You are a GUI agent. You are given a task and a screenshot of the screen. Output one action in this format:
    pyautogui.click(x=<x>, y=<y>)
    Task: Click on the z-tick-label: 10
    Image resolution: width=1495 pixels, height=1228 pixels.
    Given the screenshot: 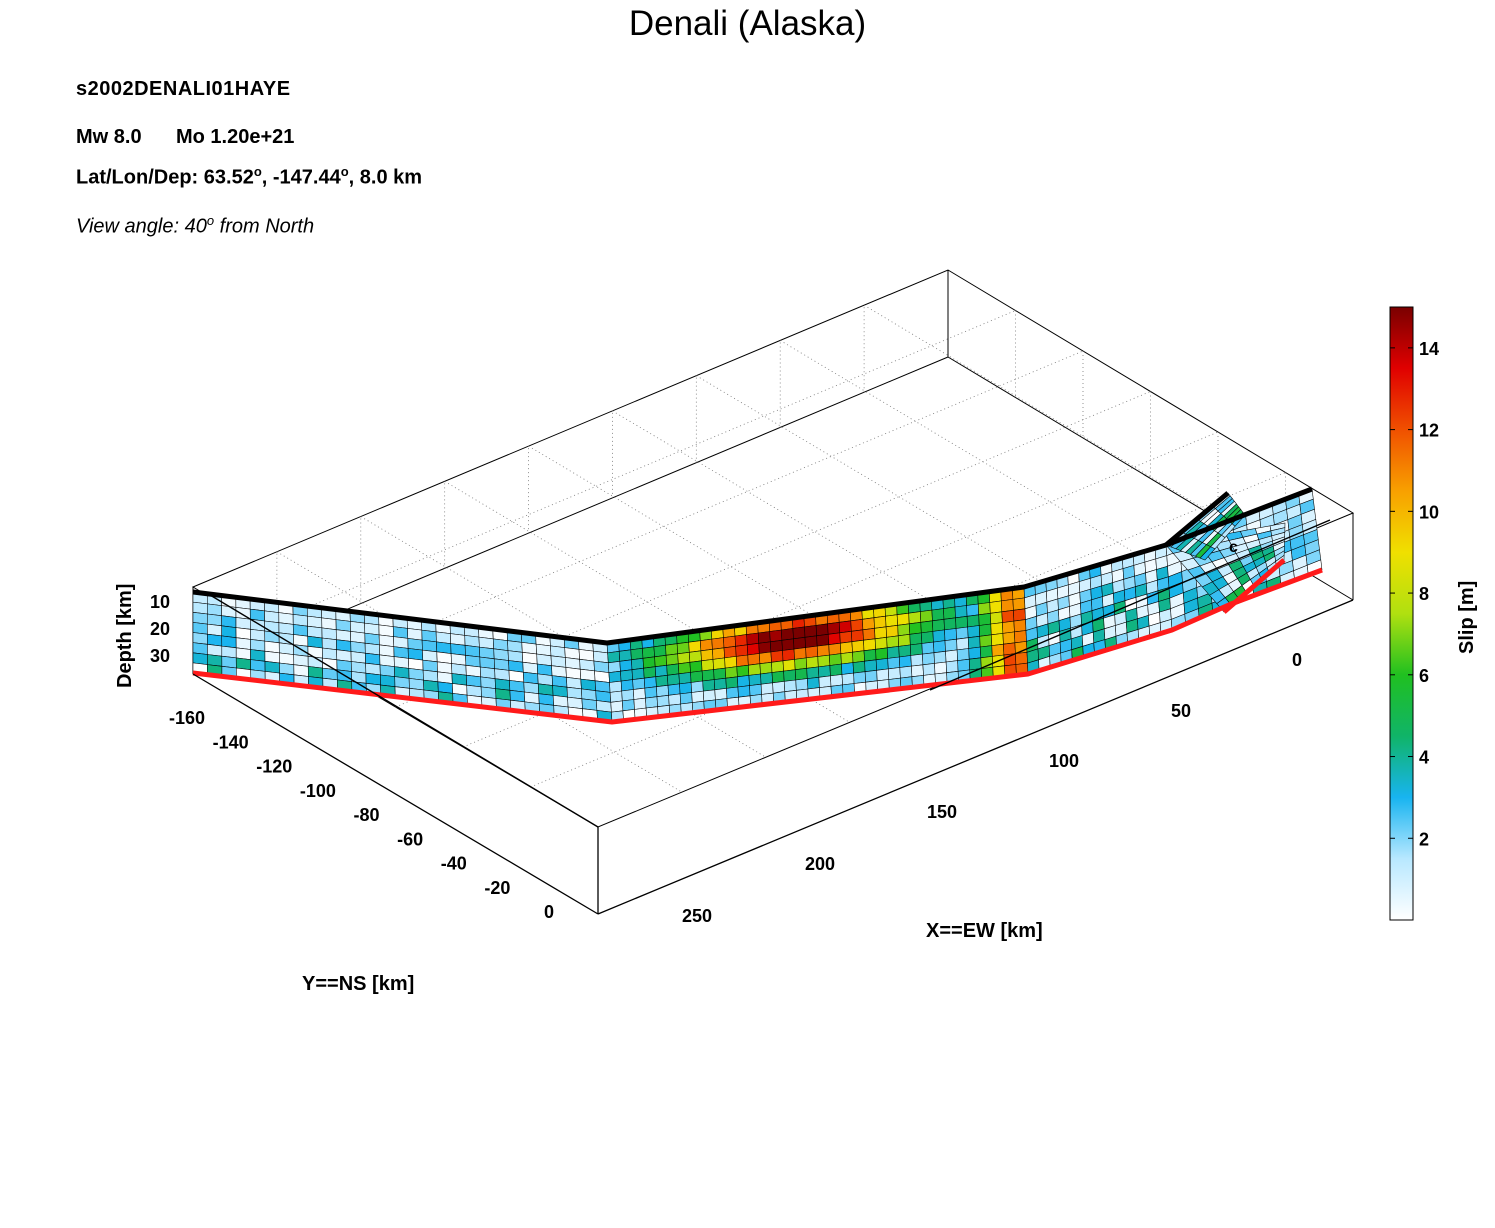 What is the action you would take?
    pyautogui.click(x=160, y=602)
    